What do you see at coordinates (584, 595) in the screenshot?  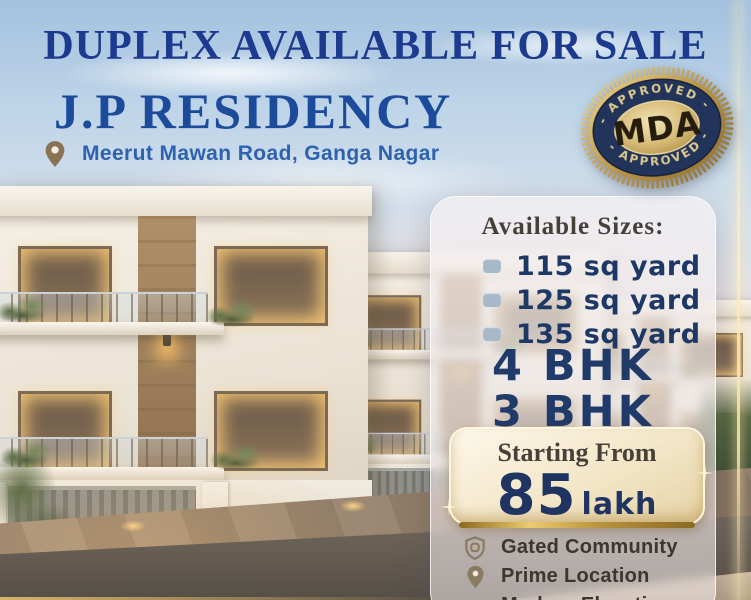 I see `list-item: Modern Elevation` at bounding box center [584, 595].